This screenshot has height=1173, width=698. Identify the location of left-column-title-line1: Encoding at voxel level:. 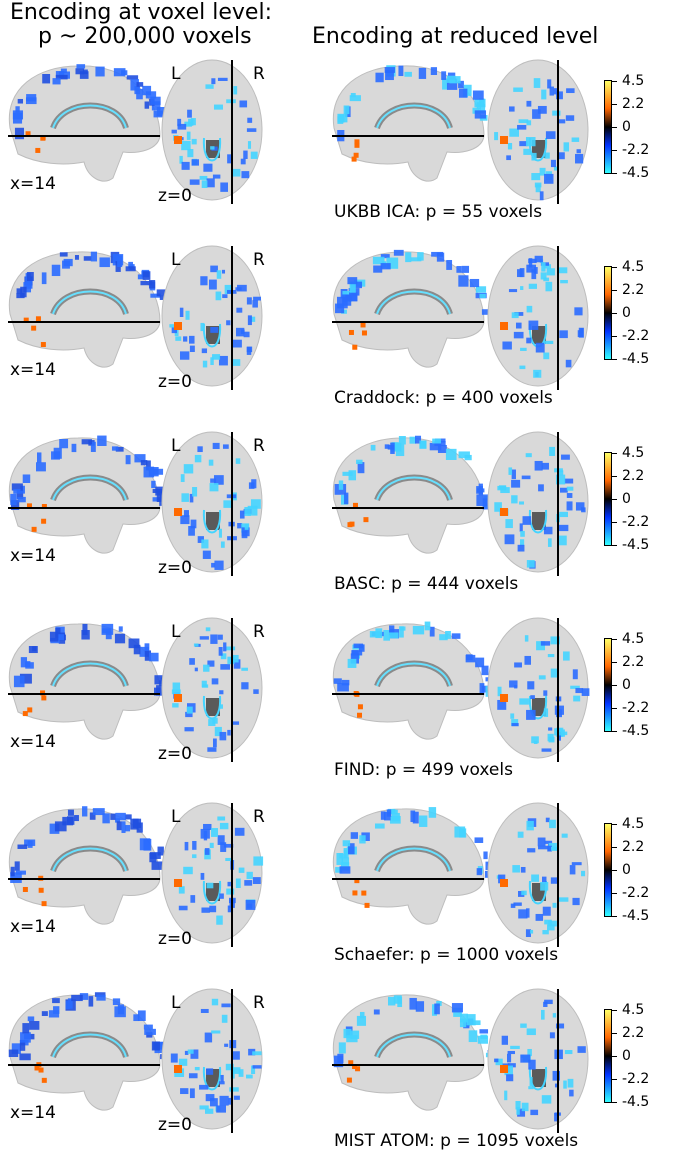
(141, 12).